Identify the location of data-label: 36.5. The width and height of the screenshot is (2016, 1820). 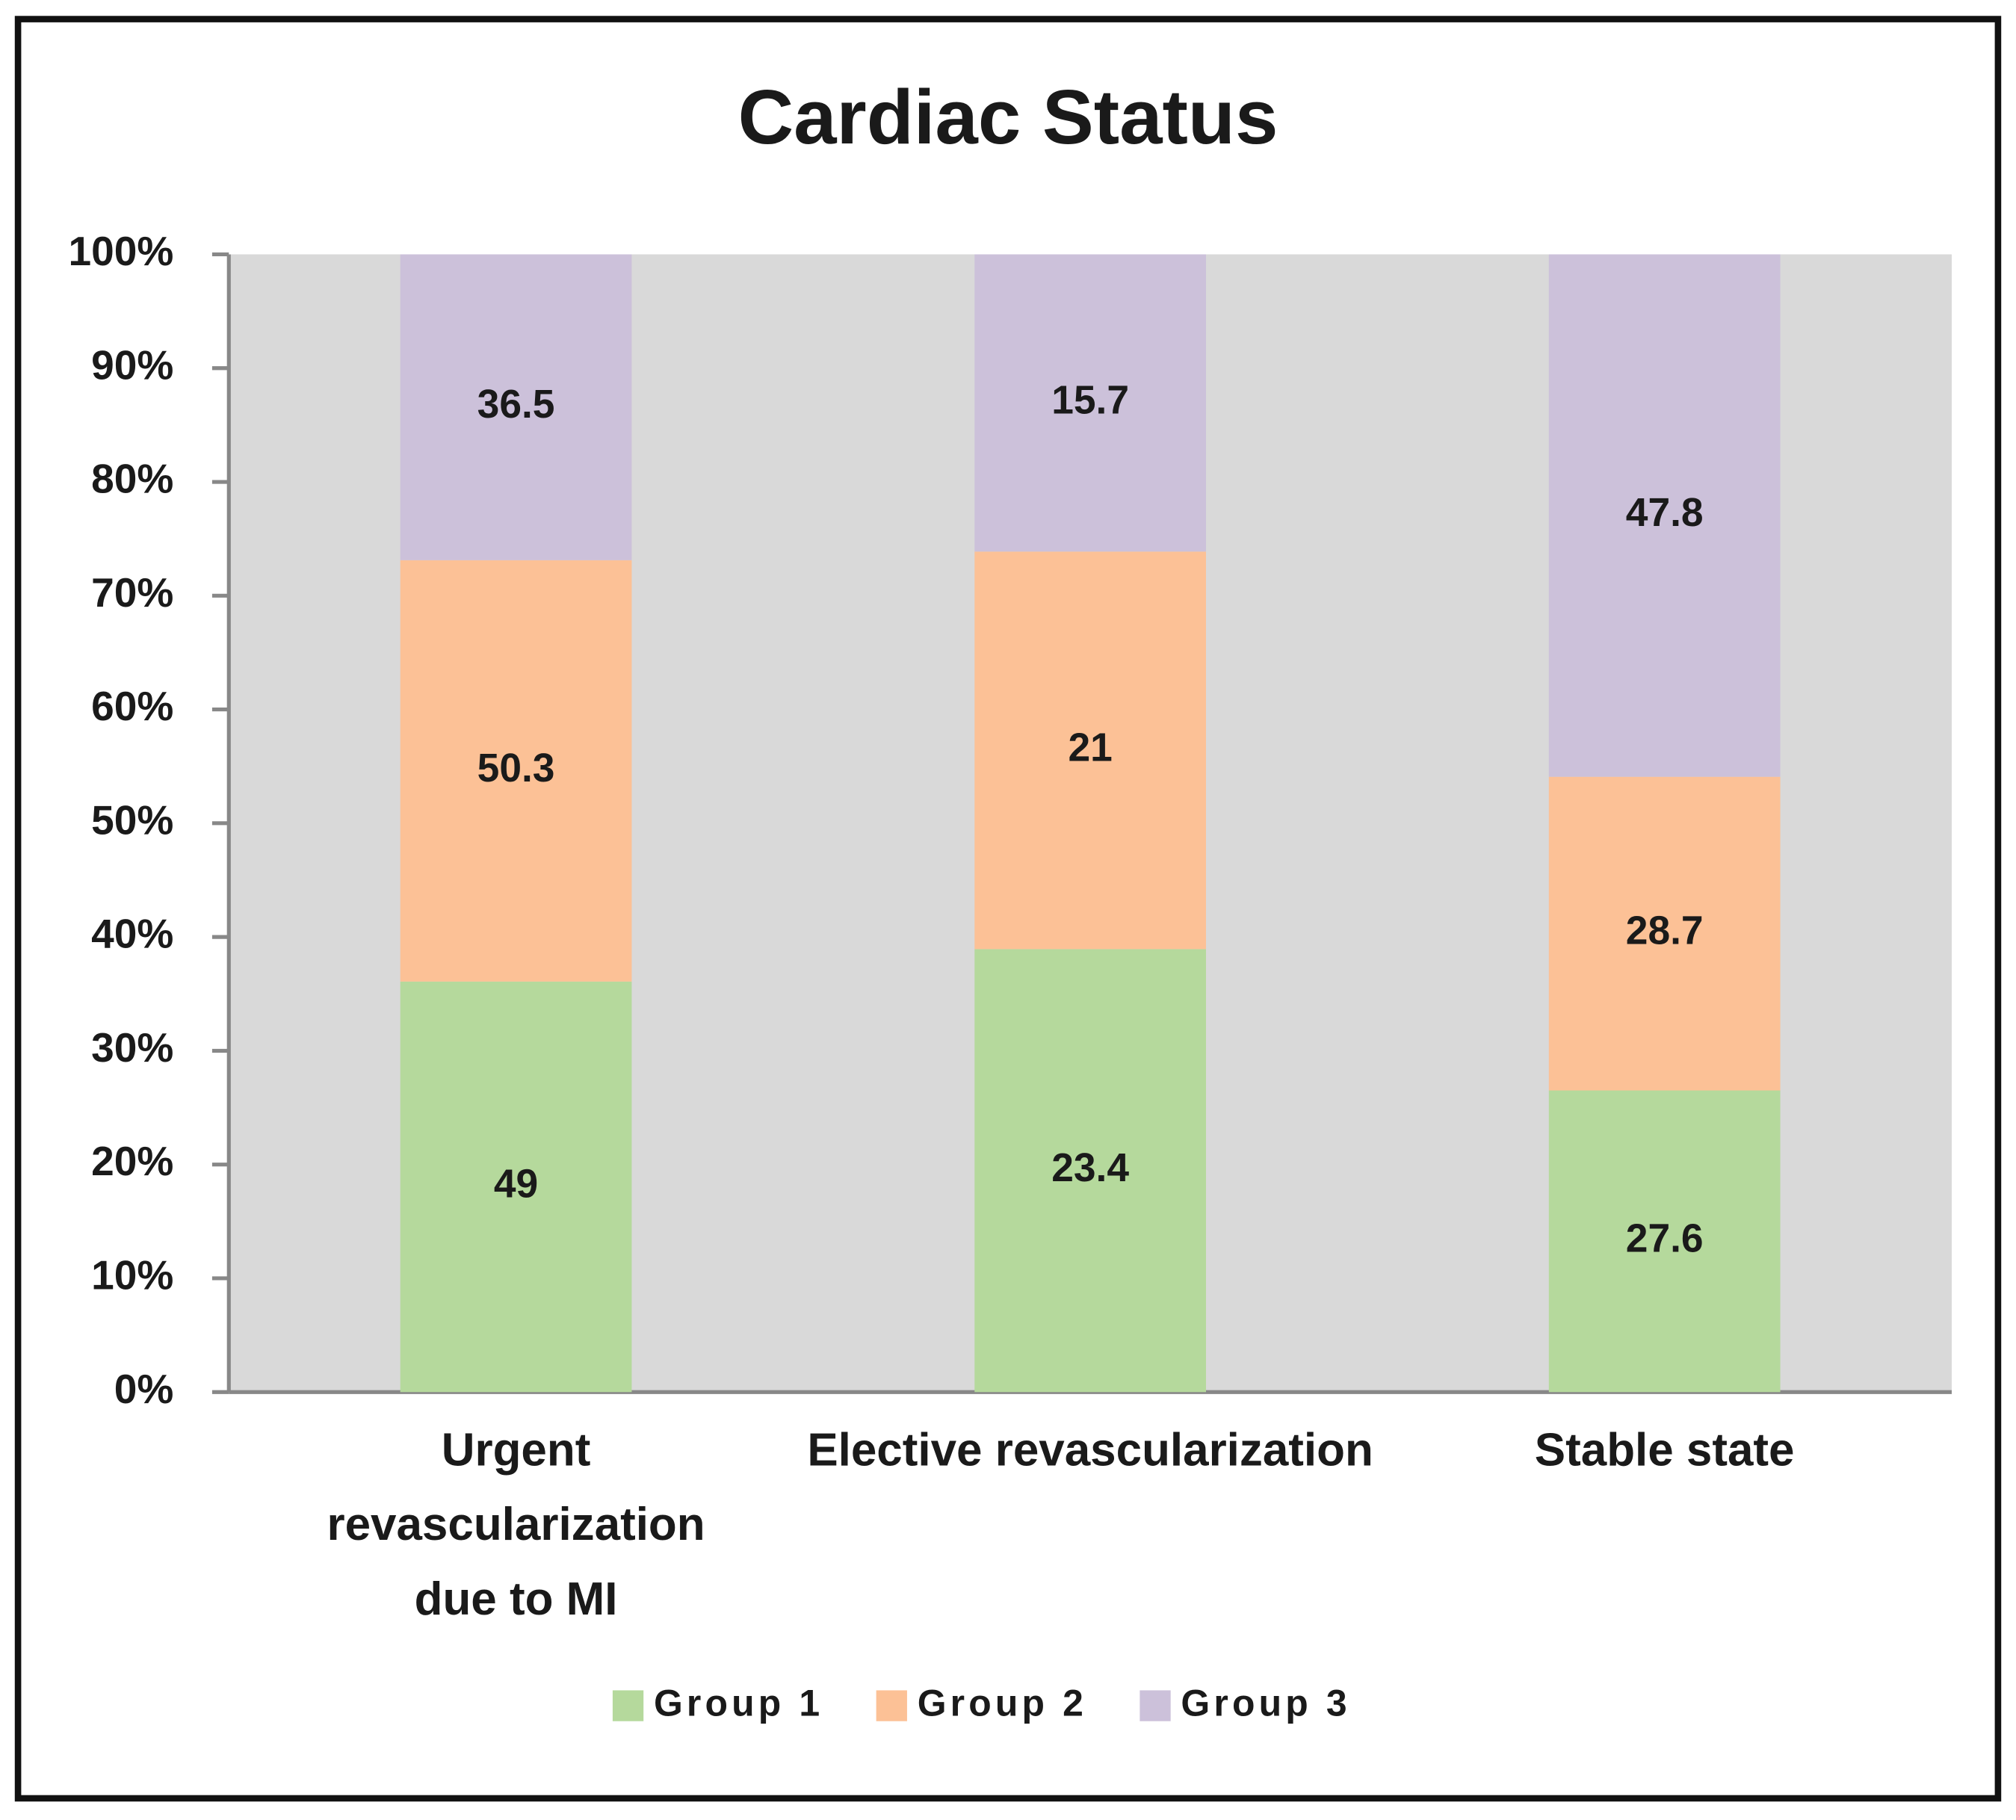
(516, 405).